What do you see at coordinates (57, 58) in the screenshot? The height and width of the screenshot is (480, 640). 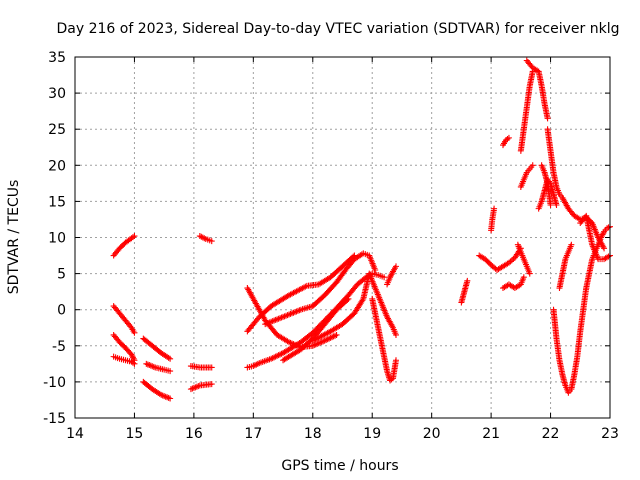 I see `y-tick-label: 35` at bounding box center [57, 58].